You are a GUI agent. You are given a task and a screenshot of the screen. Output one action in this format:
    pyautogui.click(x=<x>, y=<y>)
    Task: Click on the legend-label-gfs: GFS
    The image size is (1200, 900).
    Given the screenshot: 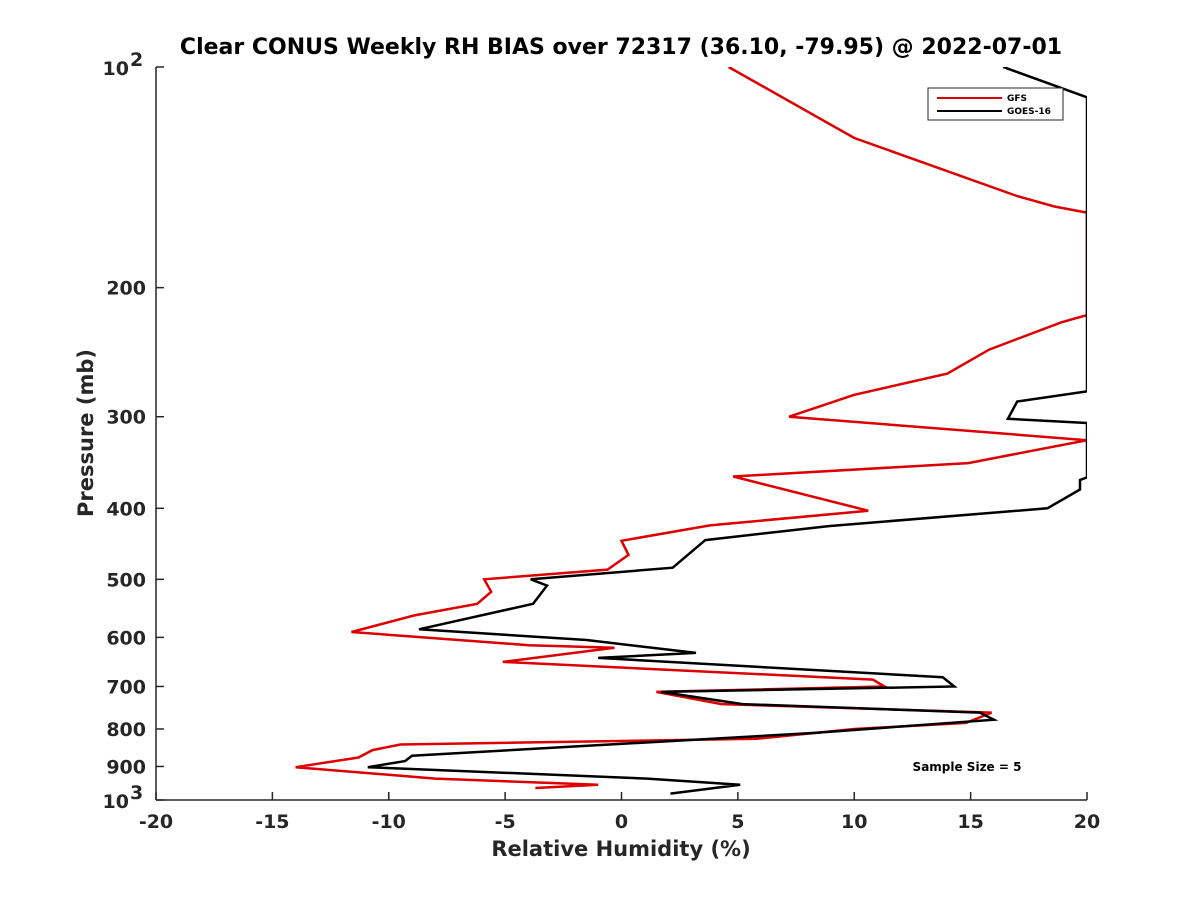 What is the action you would take?
    pyautogui.click(x=1017, y=99)
    